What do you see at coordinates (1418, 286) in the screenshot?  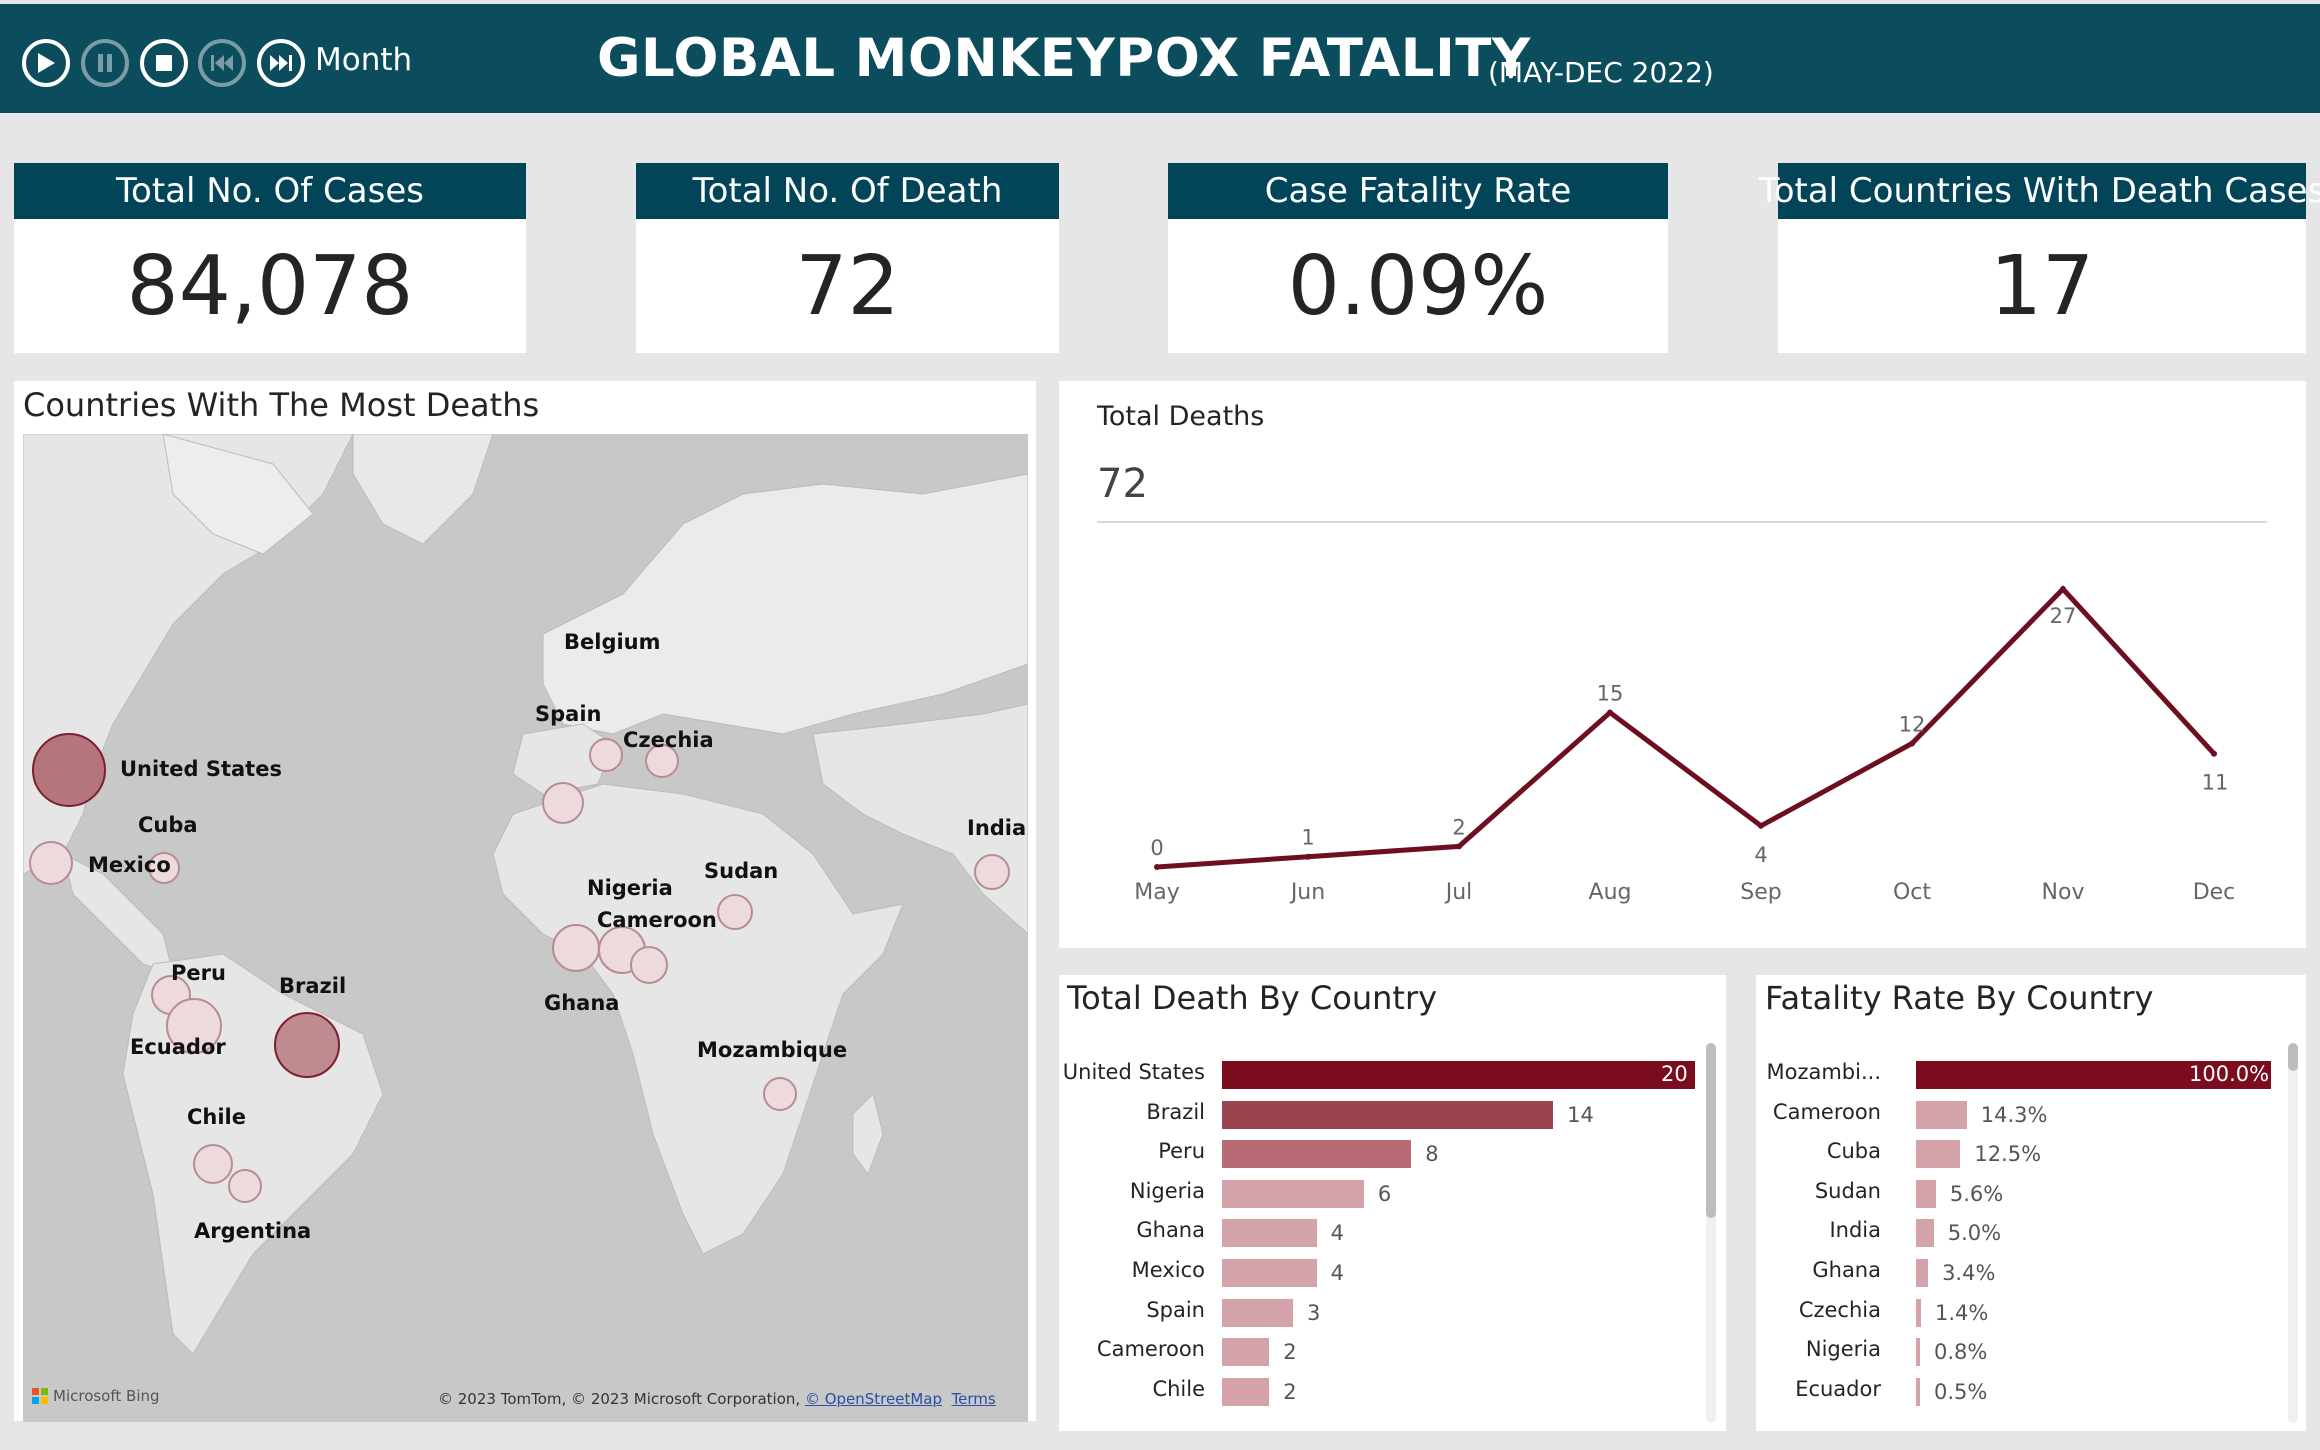 I see `kpi-value: 0.09%` at bounding box center [1418, 286].